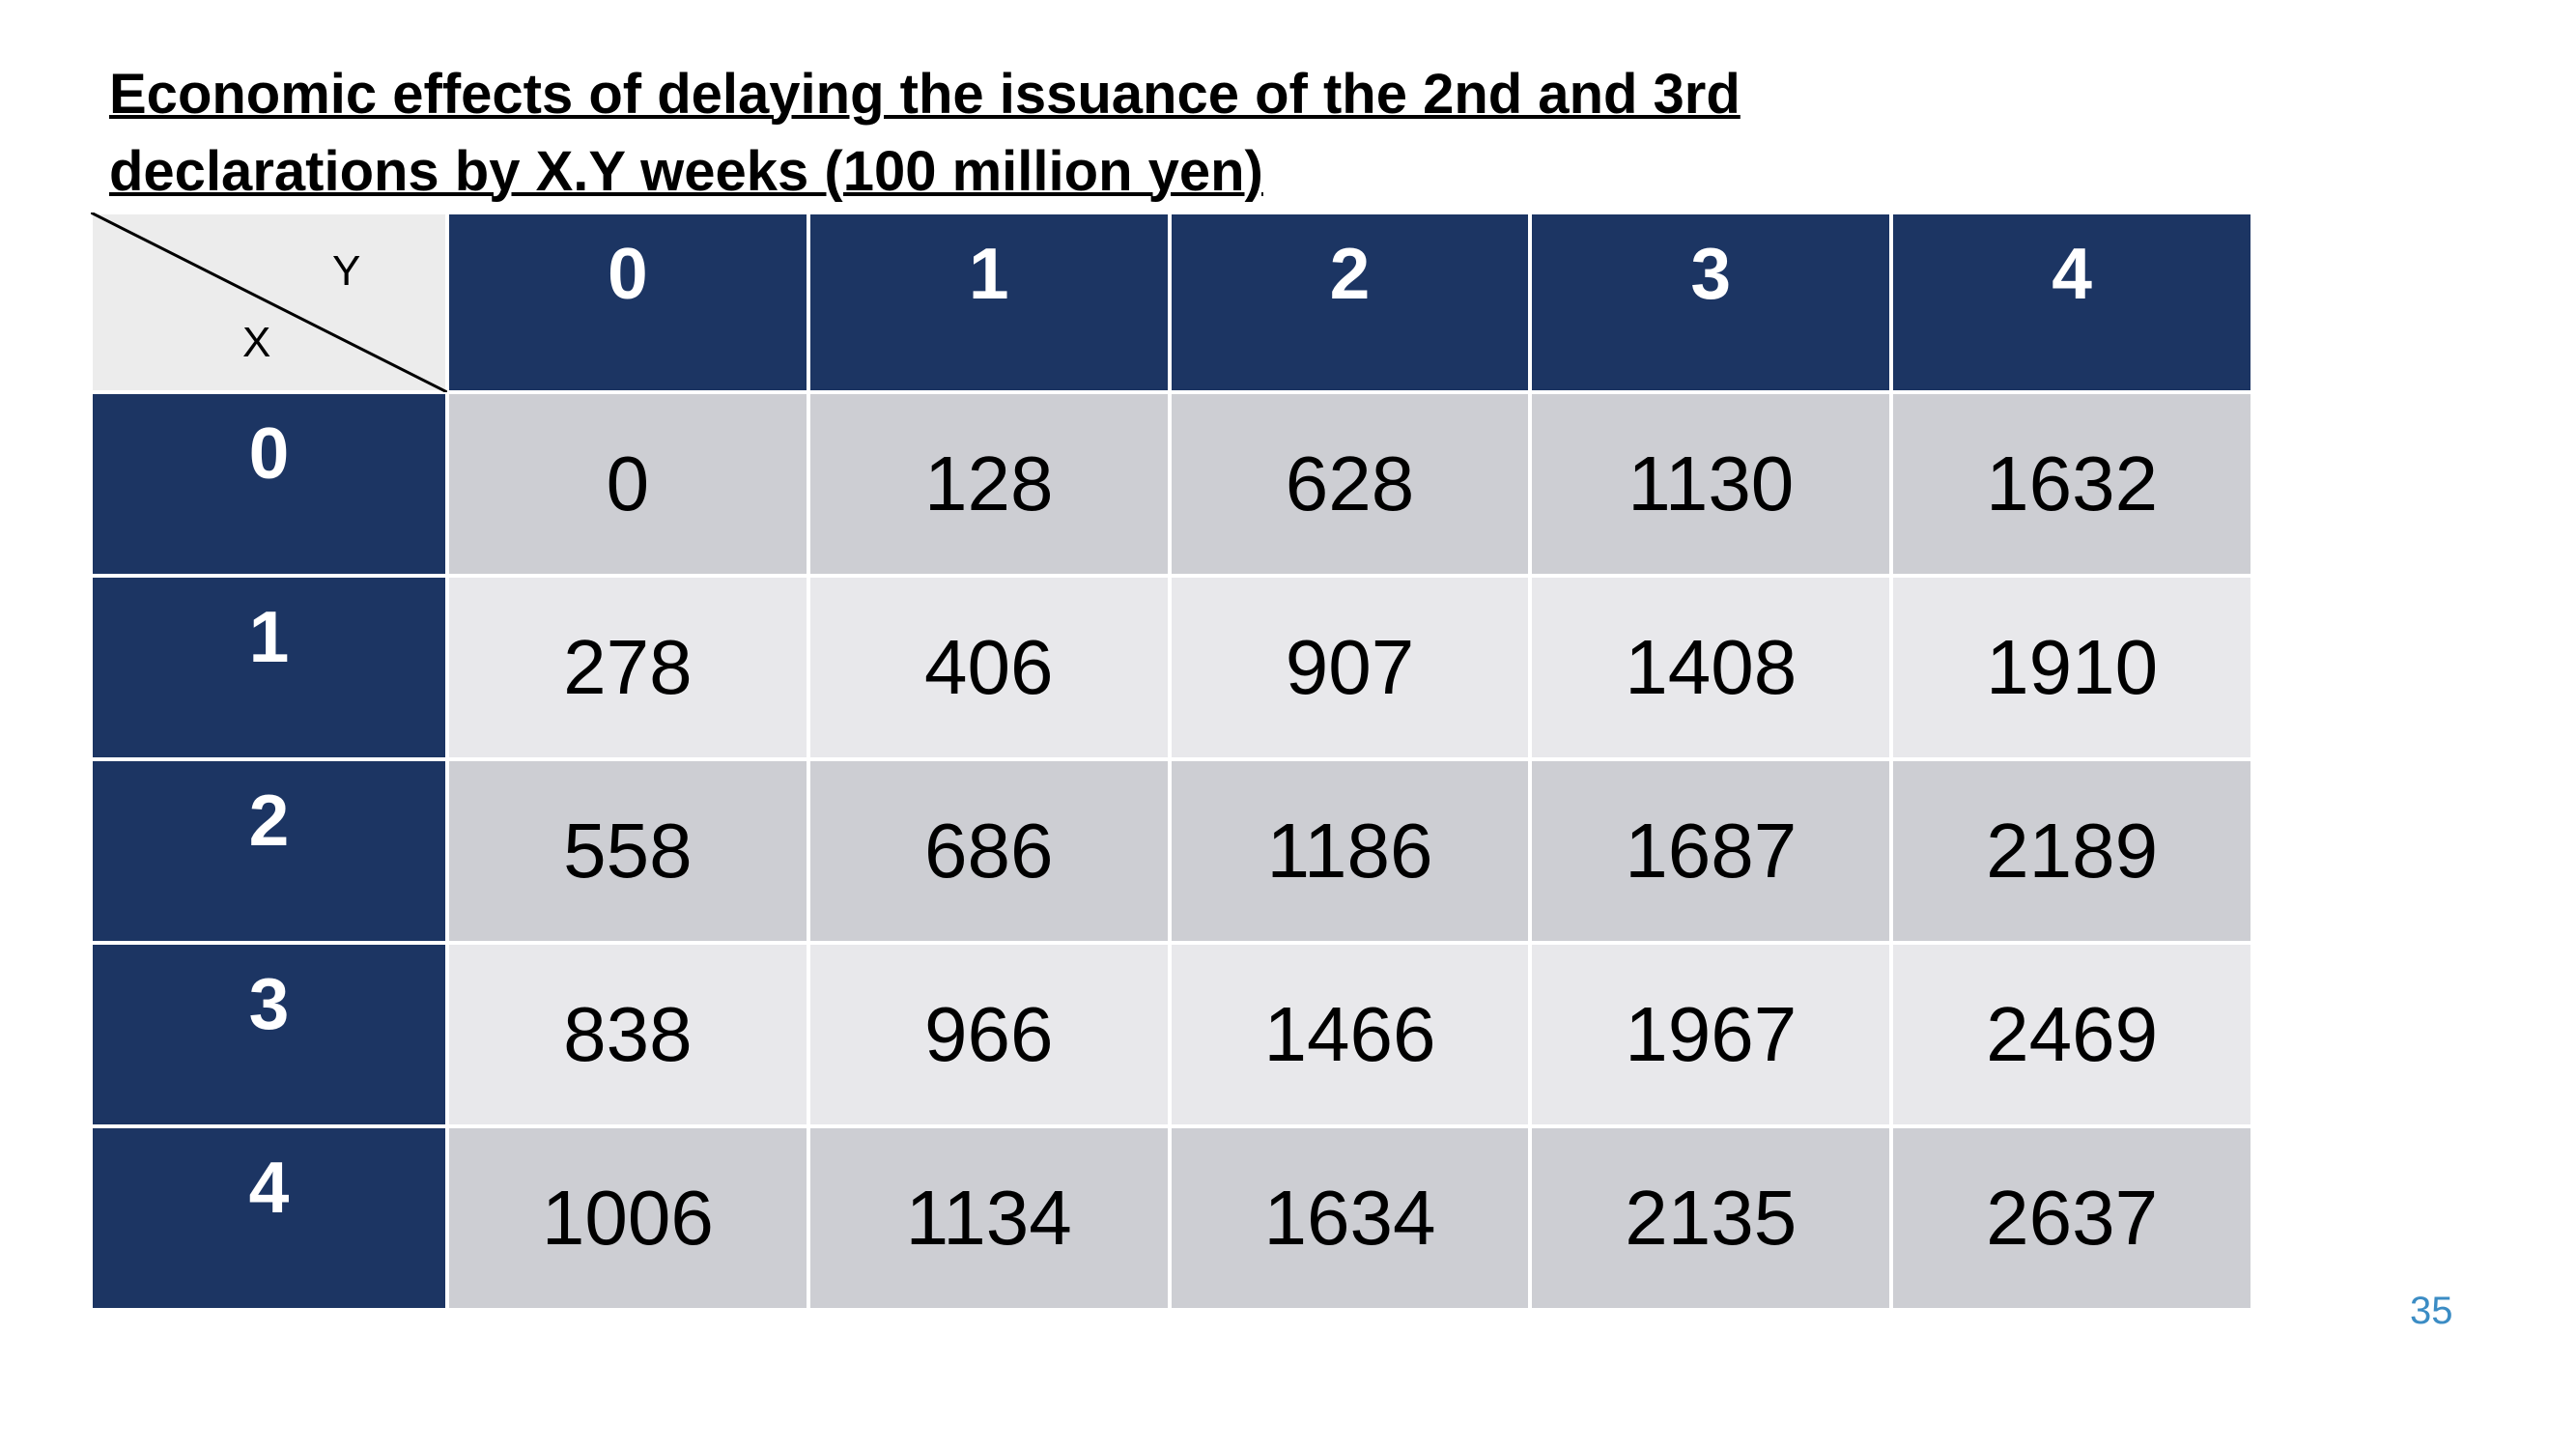 This screenshot has height=1449, width=2576. I want to click on column-header: 4, so click(2071, 302).